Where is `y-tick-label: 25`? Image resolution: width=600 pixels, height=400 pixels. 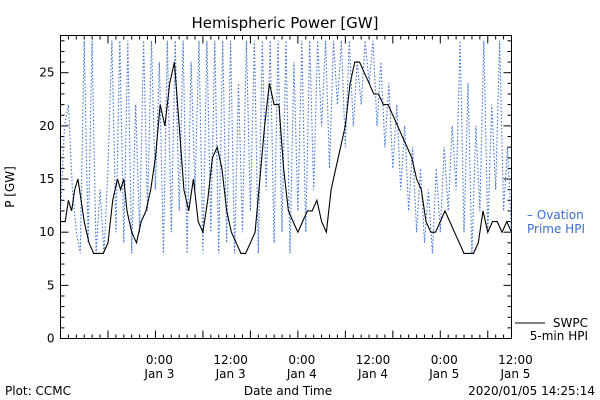
y-tick-label: 25 is located at coordinates (46, 73).